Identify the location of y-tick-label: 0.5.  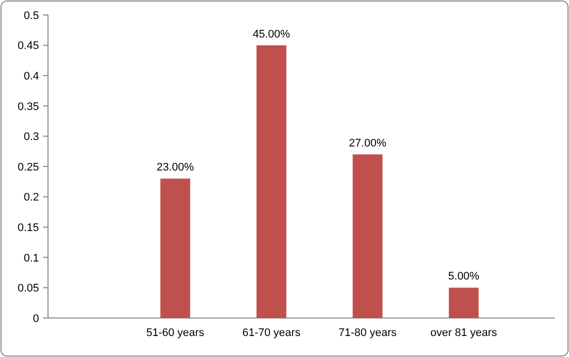
(31, 16).